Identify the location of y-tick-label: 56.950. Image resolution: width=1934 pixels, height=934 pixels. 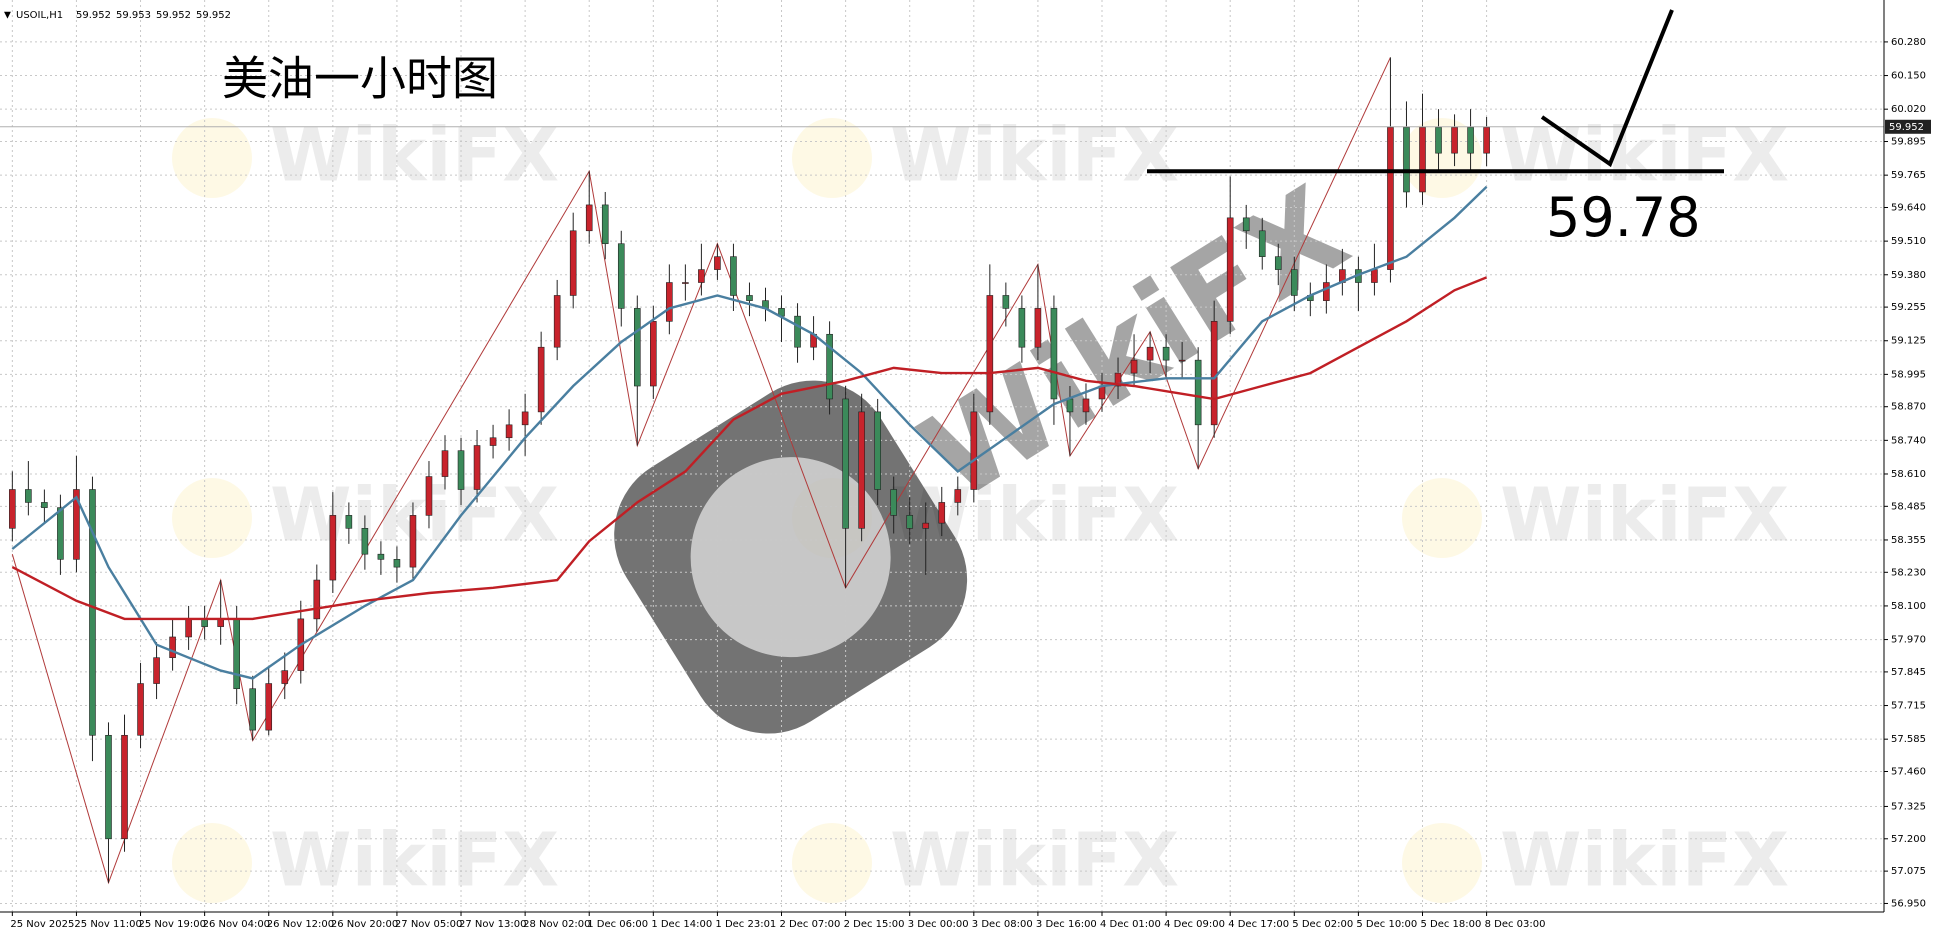
(1908, 903).